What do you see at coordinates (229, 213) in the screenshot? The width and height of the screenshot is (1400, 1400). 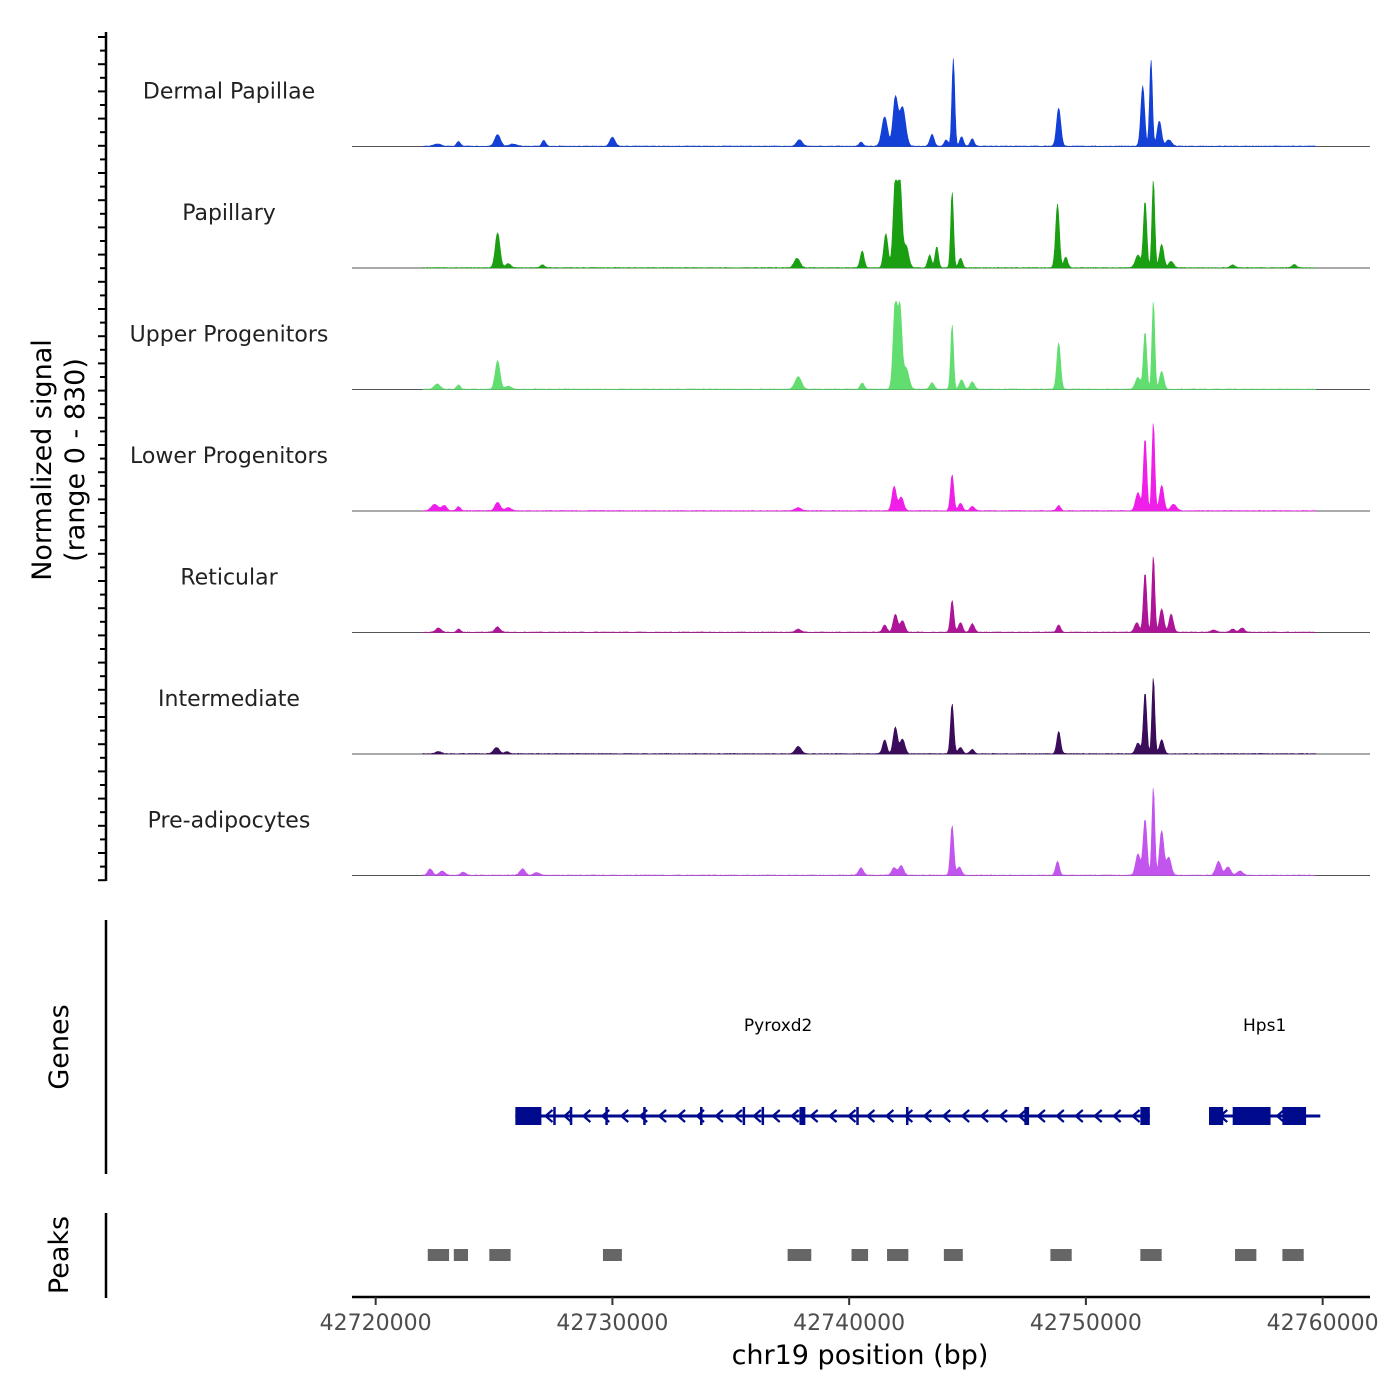 I see `track-label: Papillary` at bounding box center [229, 213].